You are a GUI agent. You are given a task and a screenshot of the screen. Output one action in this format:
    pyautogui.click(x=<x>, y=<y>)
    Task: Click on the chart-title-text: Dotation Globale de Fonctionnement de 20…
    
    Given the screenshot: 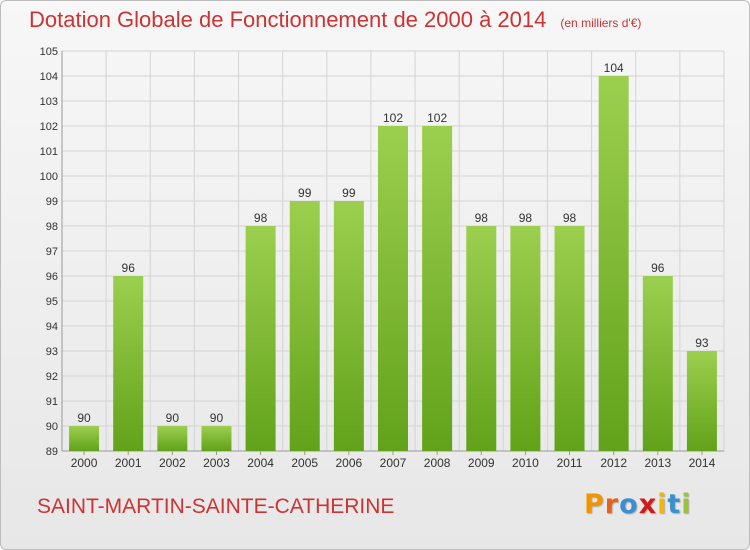 What is the action you would take?
    pyautogui.click(x=288, y=19)
    